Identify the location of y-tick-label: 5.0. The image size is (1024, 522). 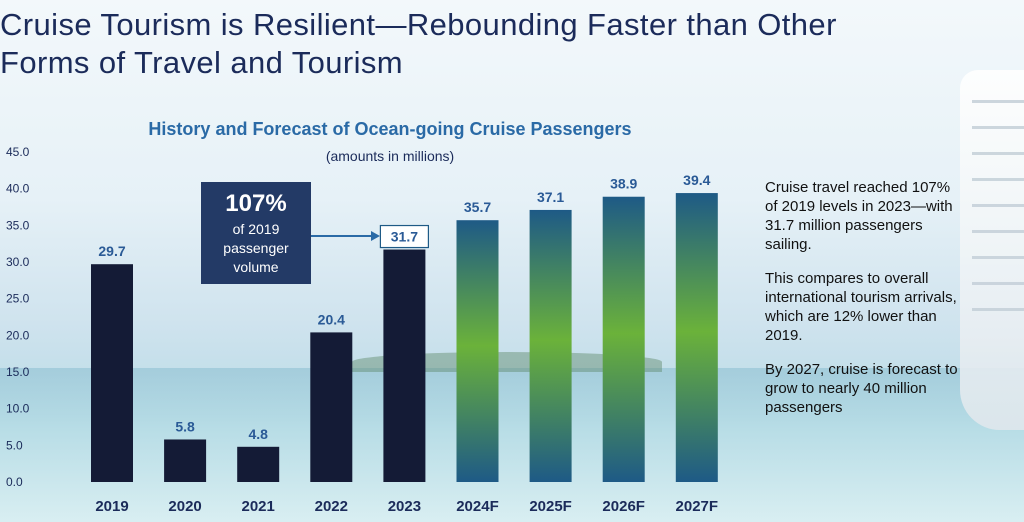
(14, 445).